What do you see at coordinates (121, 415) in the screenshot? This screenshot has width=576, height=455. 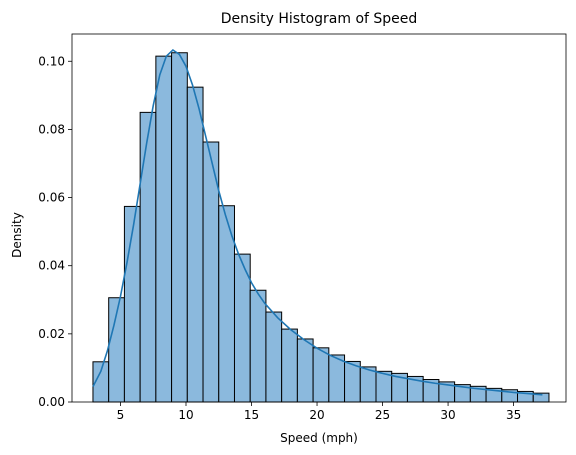 I see `x-tick-label: 5` at bounding box center [121, 415].